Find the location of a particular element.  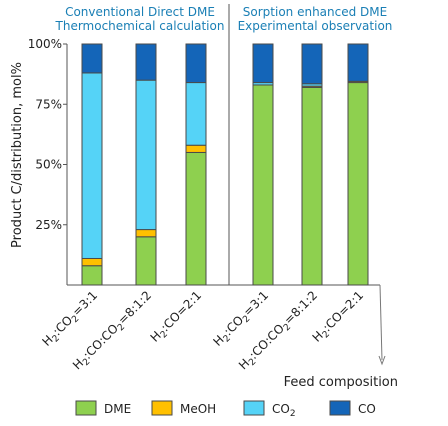

x-axis-arrow-head is located at coordinates (382, 360).